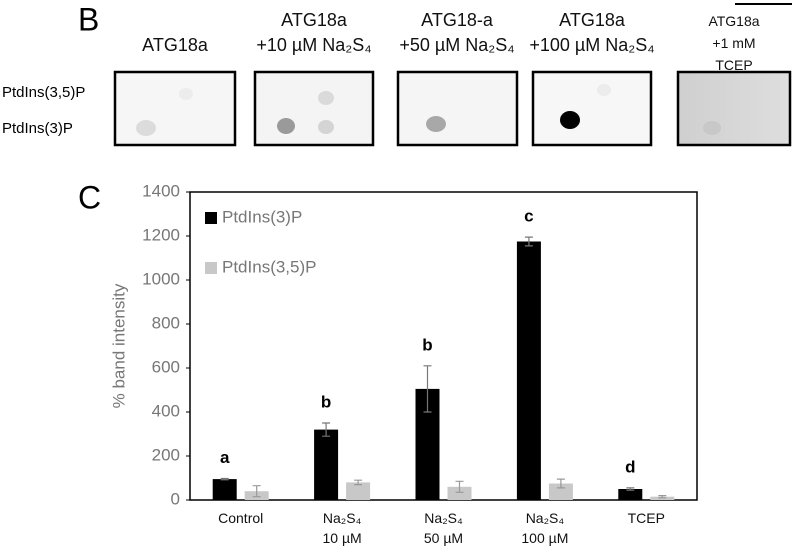 The height and width of the screenshot is (560, 795). Describe the element at coordinates (646, 518) in the screenshot. I see `x-tick-label: TCEP` at that location.